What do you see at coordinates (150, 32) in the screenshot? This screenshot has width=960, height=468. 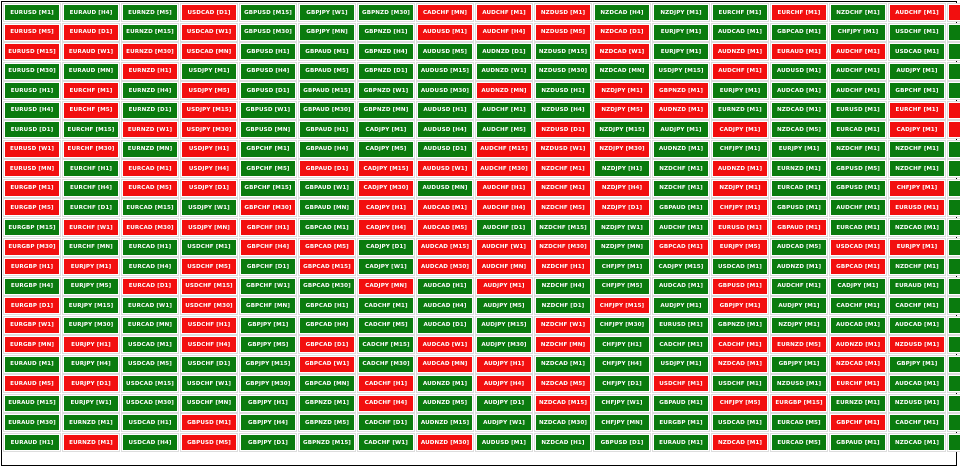 I see `pair-tile: EURNZD [M15]` at bounding box center [150, 32].